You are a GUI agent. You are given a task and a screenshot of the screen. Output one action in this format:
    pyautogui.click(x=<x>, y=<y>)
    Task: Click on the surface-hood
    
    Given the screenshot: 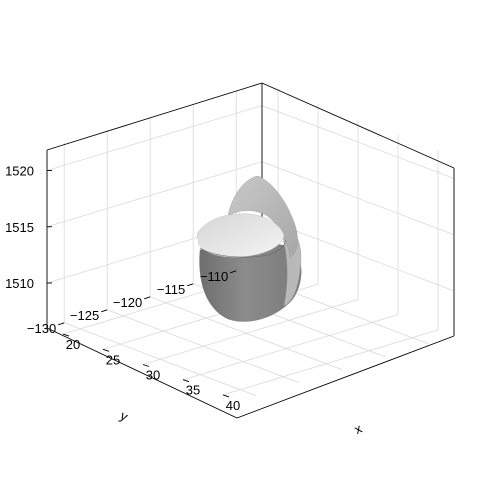 What is the action you would take?
    pyautogui.click(x=262, y=217)
    